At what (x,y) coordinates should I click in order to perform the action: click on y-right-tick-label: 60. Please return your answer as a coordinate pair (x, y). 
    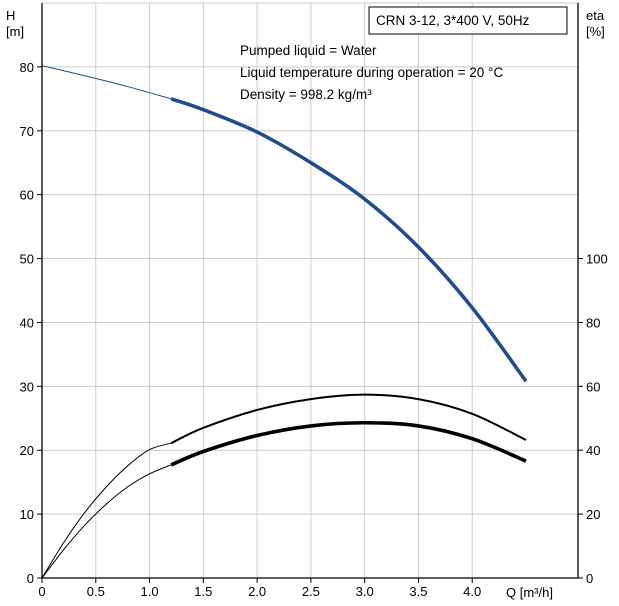
    Looking at the image, I should click on (593, 386).